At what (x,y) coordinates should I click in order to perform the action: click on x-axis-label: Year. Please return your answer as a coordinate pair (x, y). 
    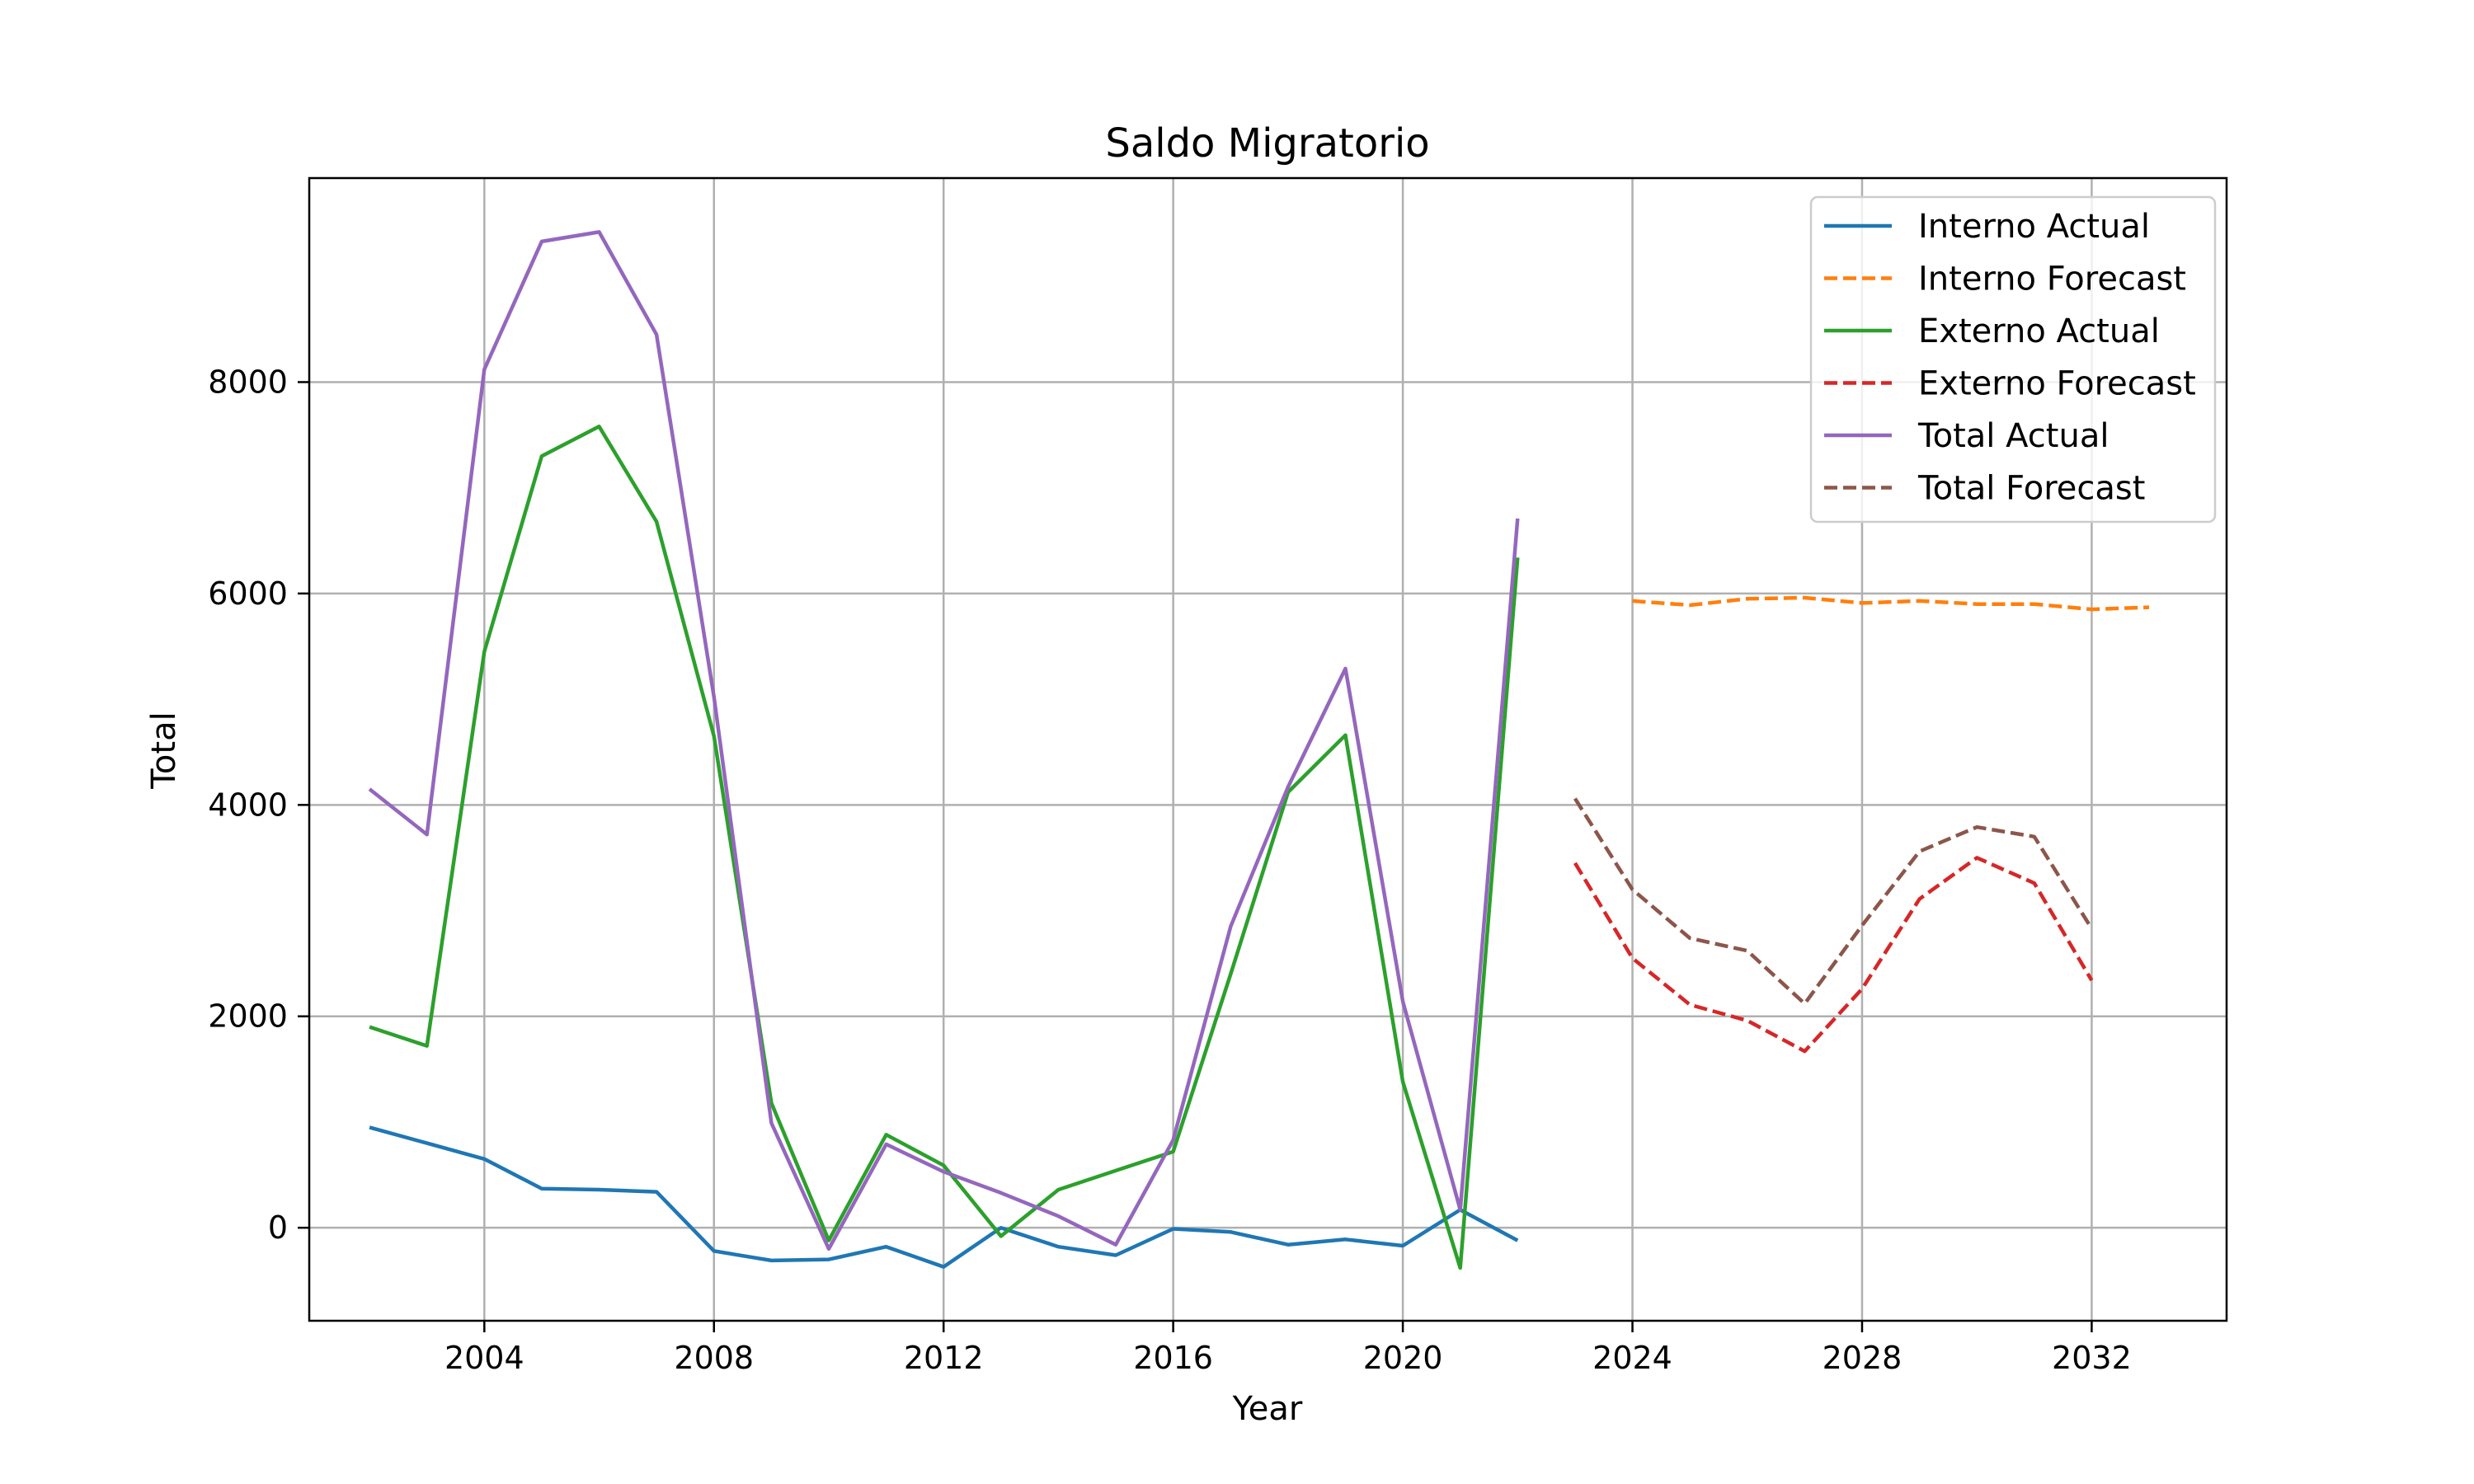
    Looking at the image, I should click on (1267, 1409).